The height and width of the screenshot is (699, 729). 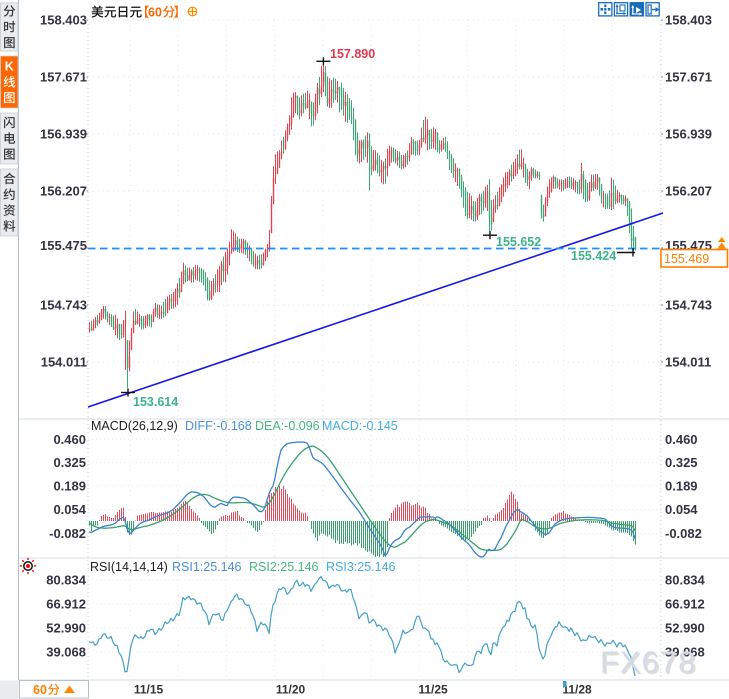 What do you see at coordinates (134, 426) in the screenshot?
I see `svg-text: MACD(26,12,9)` at bounding box center [134, 426].